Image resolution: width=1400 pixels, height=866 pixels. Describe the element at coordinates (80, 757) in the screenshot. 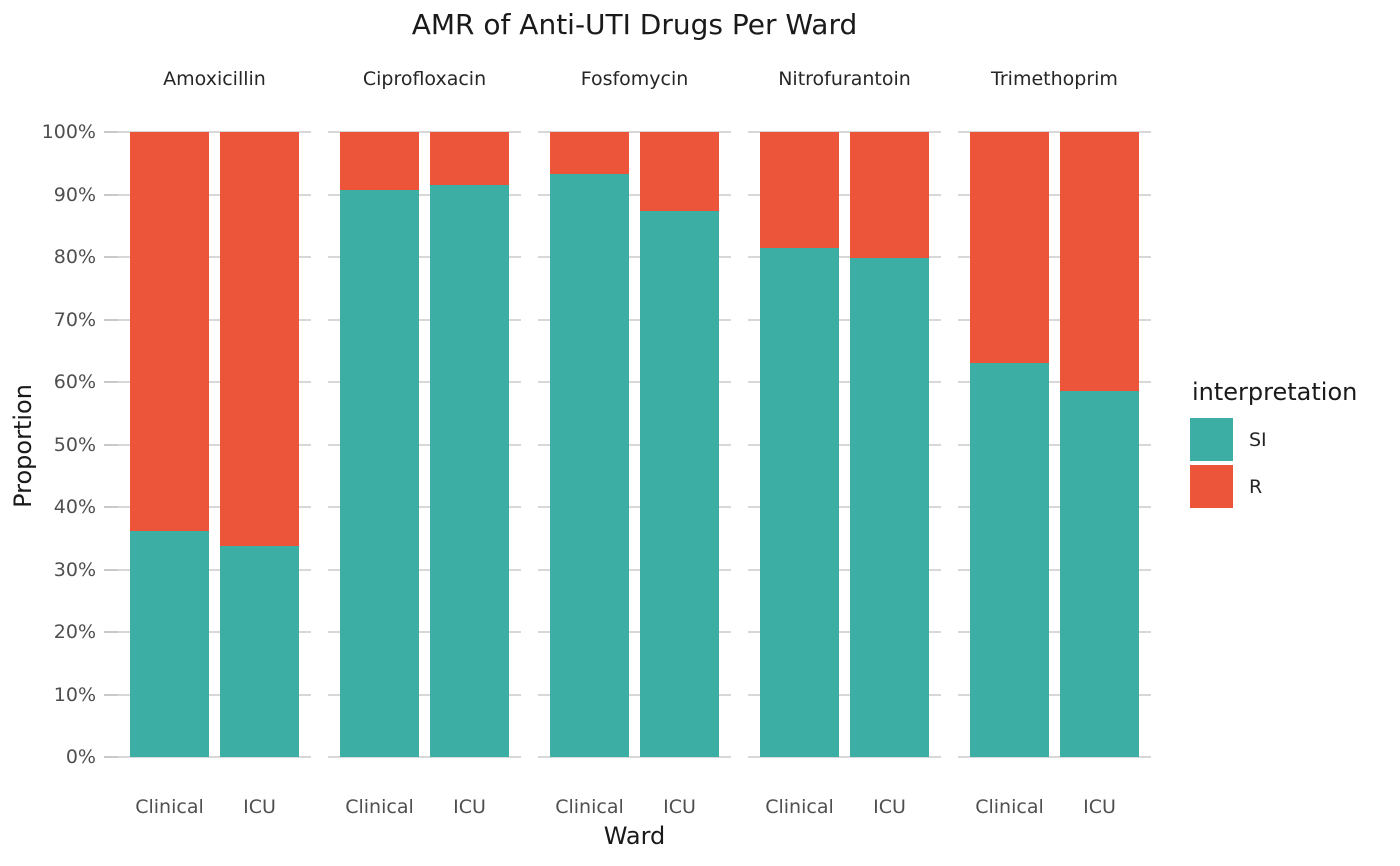

I see `y-tick-label: 0%` at that location.